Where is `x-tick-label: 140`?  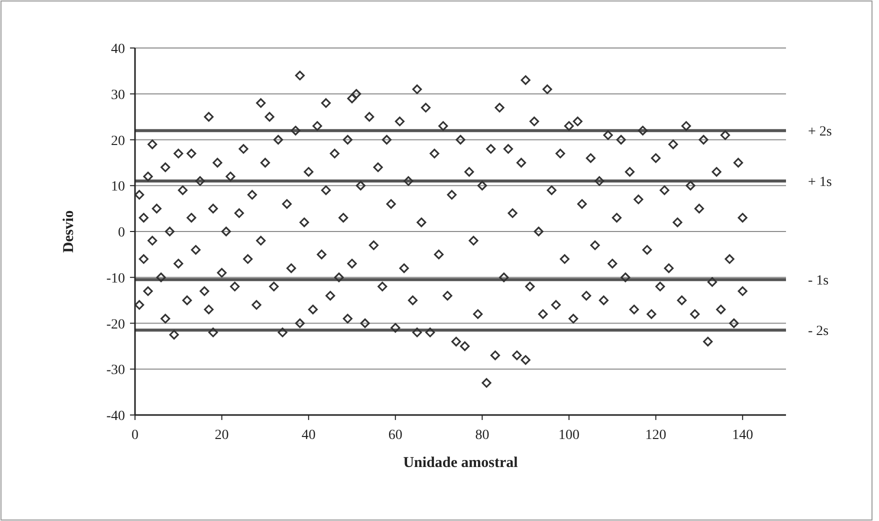
x-tick-label: 140 is located at coordinates (743, 435).